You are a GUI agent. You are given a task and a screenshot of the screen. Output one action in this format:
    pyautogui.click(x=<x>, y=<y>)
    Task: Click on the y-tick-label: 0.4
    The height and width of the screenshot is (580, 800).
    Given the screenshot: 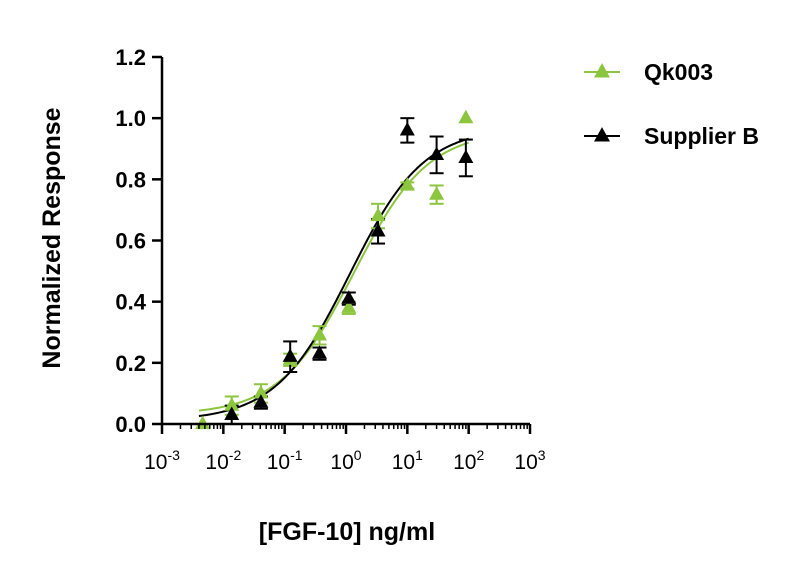 What is the action you would take?
    pyautogui.click(x=130, y=302)
    